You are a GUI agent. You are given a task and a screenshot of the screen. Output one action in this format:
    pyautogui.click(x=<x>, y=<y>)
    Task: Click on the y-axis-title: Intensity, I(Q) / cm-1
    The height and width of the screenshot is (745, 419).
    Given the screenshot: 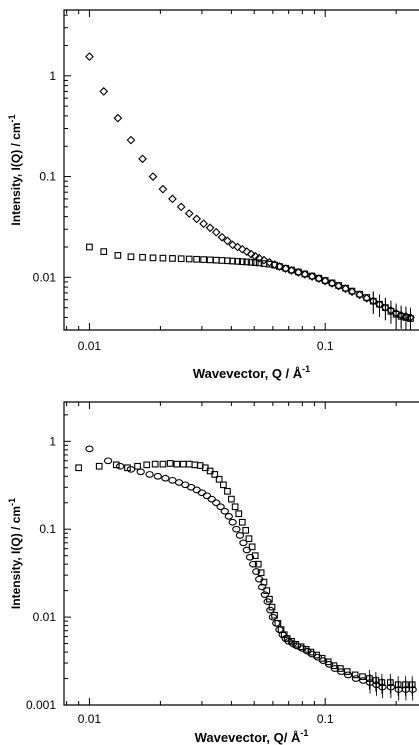 What is the action you would take?
    pyautogui.click(x=15, y=553)
    